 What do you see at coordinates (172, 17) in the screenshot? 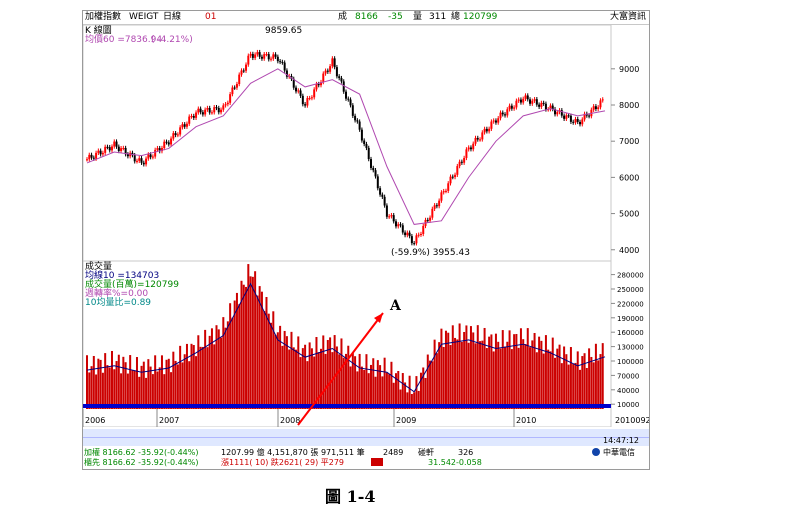
I see `period-label: 日線` at bounding box center [172, 17].